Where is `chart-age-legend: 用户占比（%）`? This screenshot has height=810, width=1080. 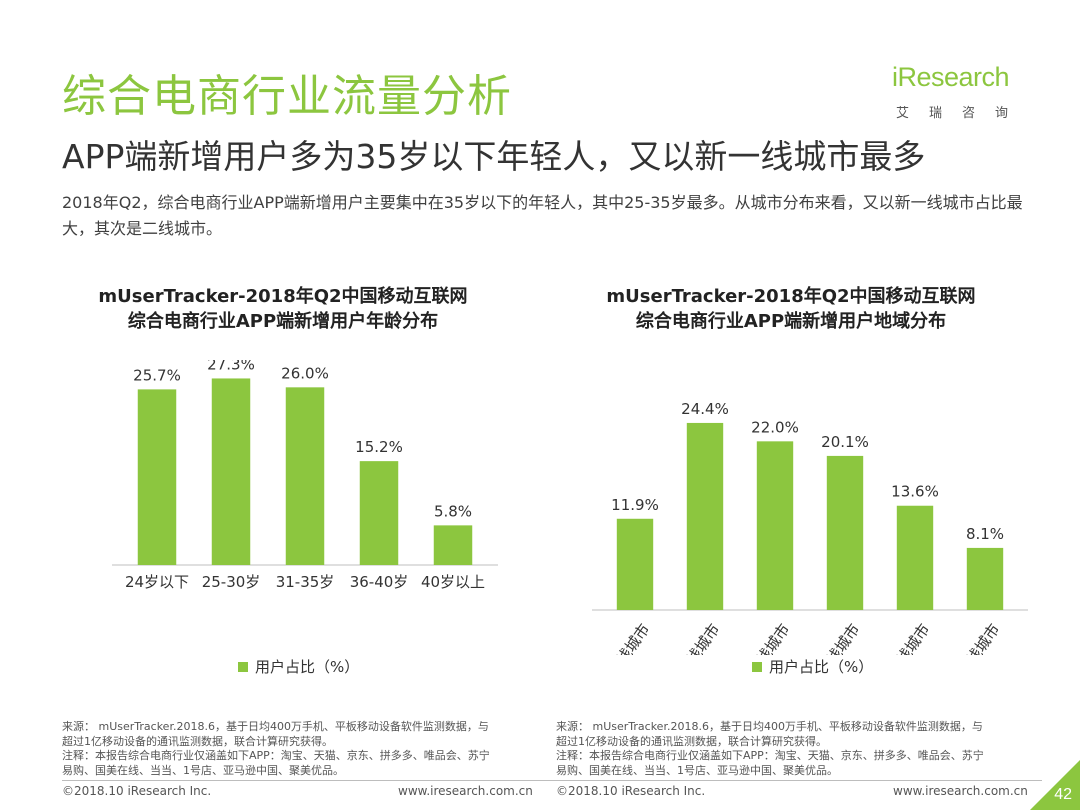 chart-age-legend: 用户占比（%） is located at coordinates (298, 666).